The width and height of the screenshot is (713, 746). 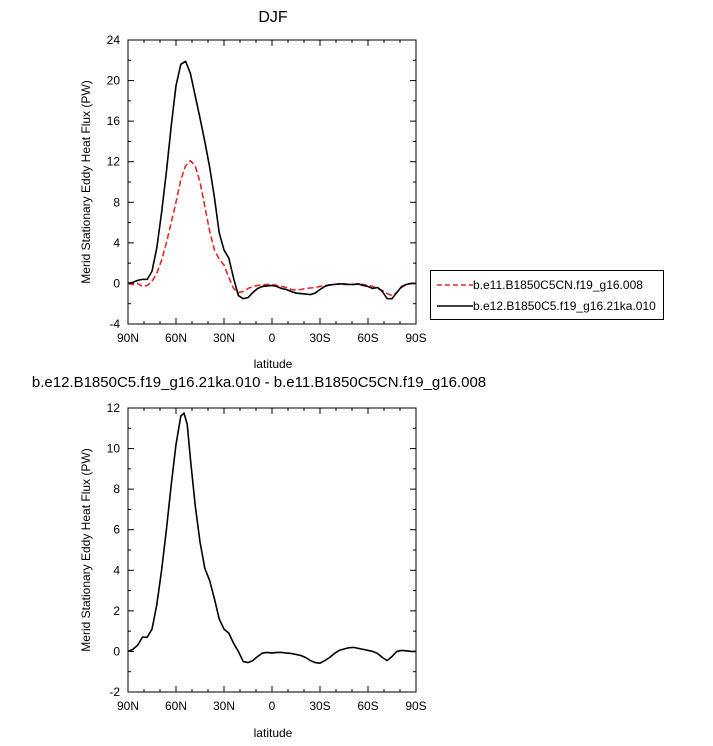 I want to click on top-chart-y-tick-label: 12, so click(x=114, y=162).